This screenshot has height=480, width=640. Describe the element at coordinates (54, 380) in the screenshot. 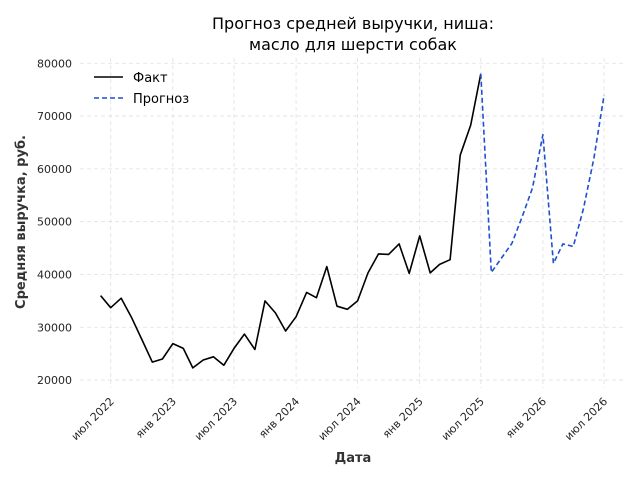

I see `y-tick-label: 20000` at that location.